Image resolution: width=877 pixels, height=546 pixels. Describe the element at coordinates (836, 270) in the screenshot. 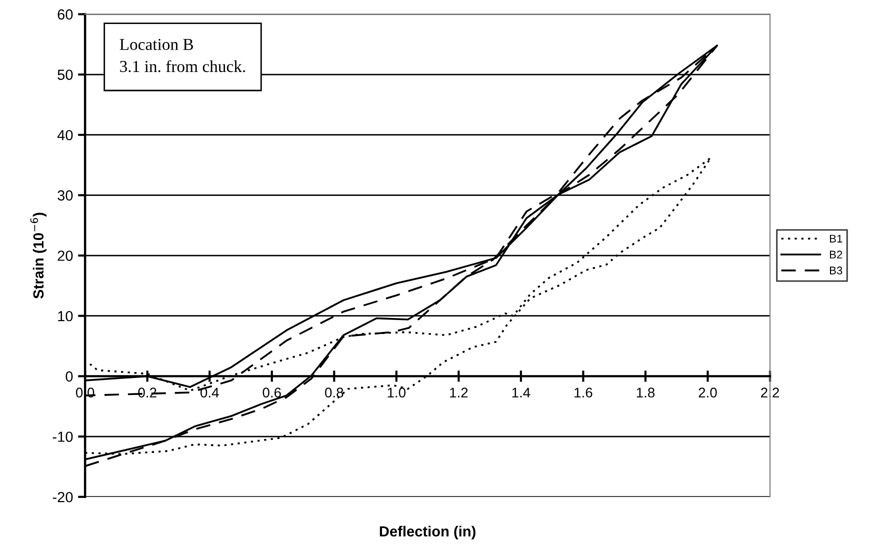

I see `legend-label: B3` at that location.